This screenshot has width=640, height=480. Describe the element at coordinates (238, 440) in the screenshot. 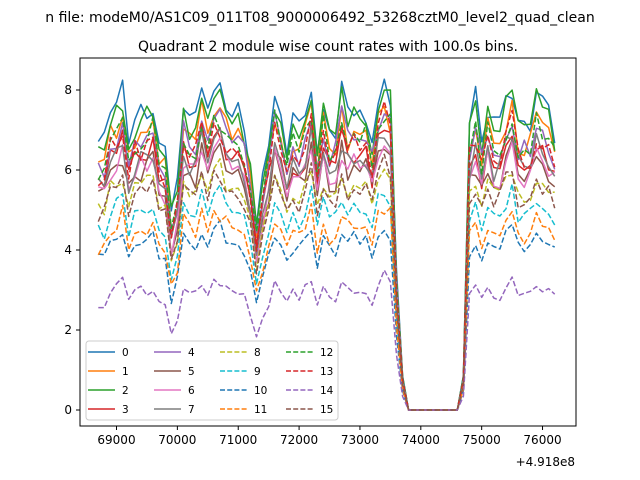

I see `x-tick-label: 71000` at that location.